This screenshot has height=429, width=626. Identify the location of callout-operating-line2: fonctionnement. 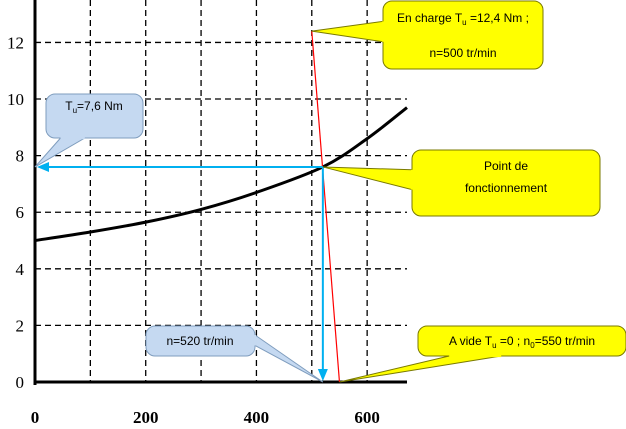
(506, 188).